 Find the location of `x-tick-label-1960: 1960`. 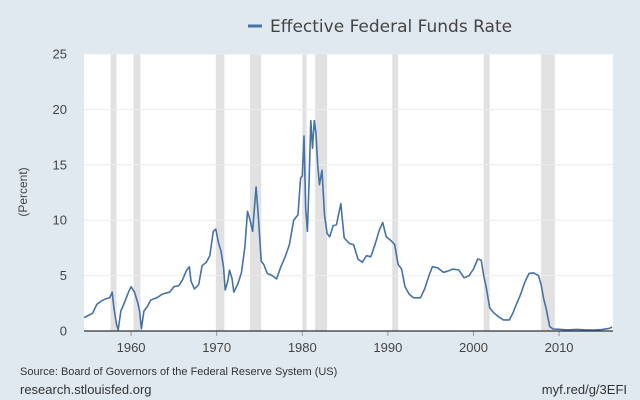

x-tick-label-1960: 1960 is located at coordinates (131, 347).